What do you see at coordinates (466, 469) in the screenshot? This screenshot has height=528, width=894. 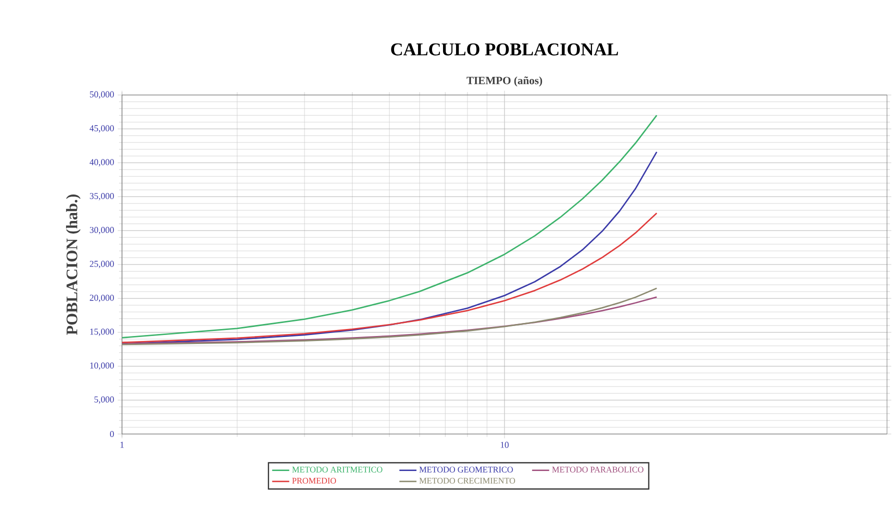 I see `legend-label: METODO GEOMETRICO` at bounding box center [466, 469].